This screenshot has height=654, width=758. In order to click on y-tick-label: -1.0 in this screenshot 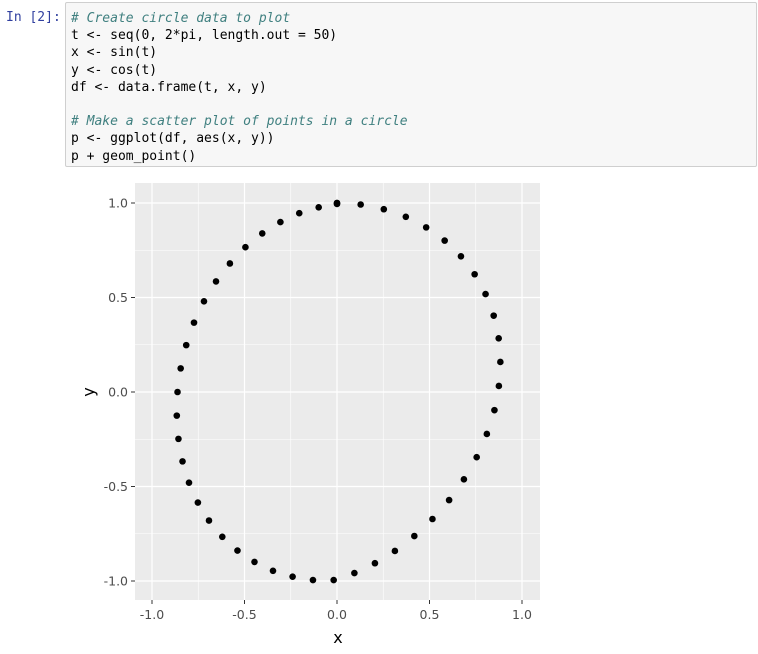, I will do `click(116, 581)`.